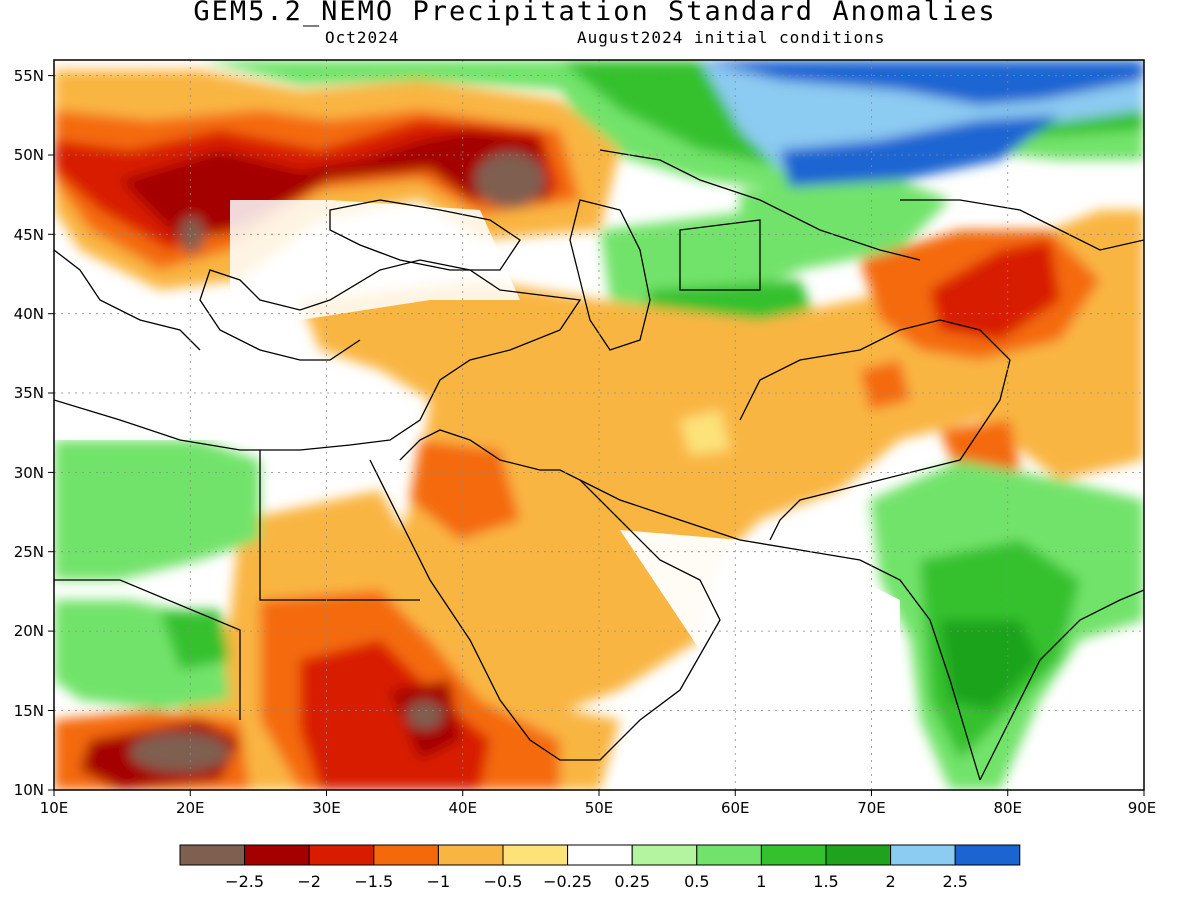 Image resolution: width=1200 pixels, height=900 pixels. Describe the element at coordinates (954, 881) in the screenshot. I see `colorbar-label: 2.5` at that location.